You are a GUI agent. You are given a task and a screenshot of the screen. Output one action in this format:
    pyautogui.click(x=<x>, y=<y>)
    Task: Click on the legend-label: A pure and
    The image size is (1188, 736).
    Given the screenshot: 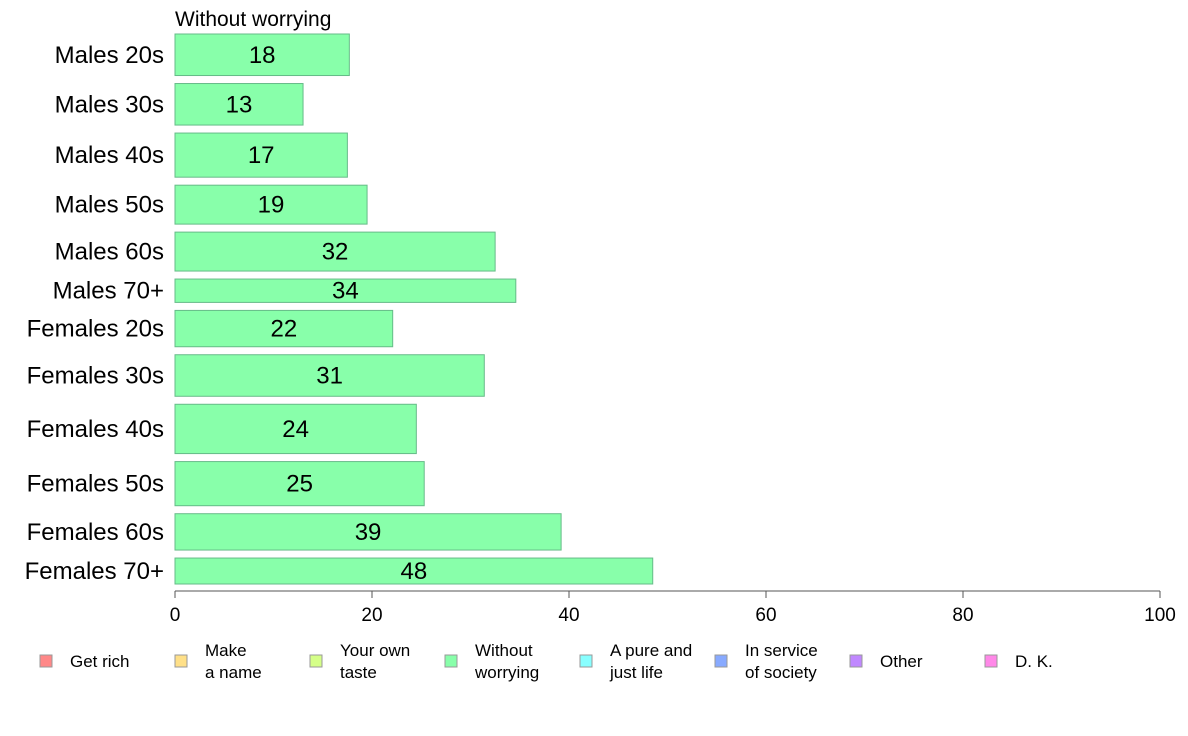 What is the action you would take?
    pyautogui.click(x=651, y=650)
    